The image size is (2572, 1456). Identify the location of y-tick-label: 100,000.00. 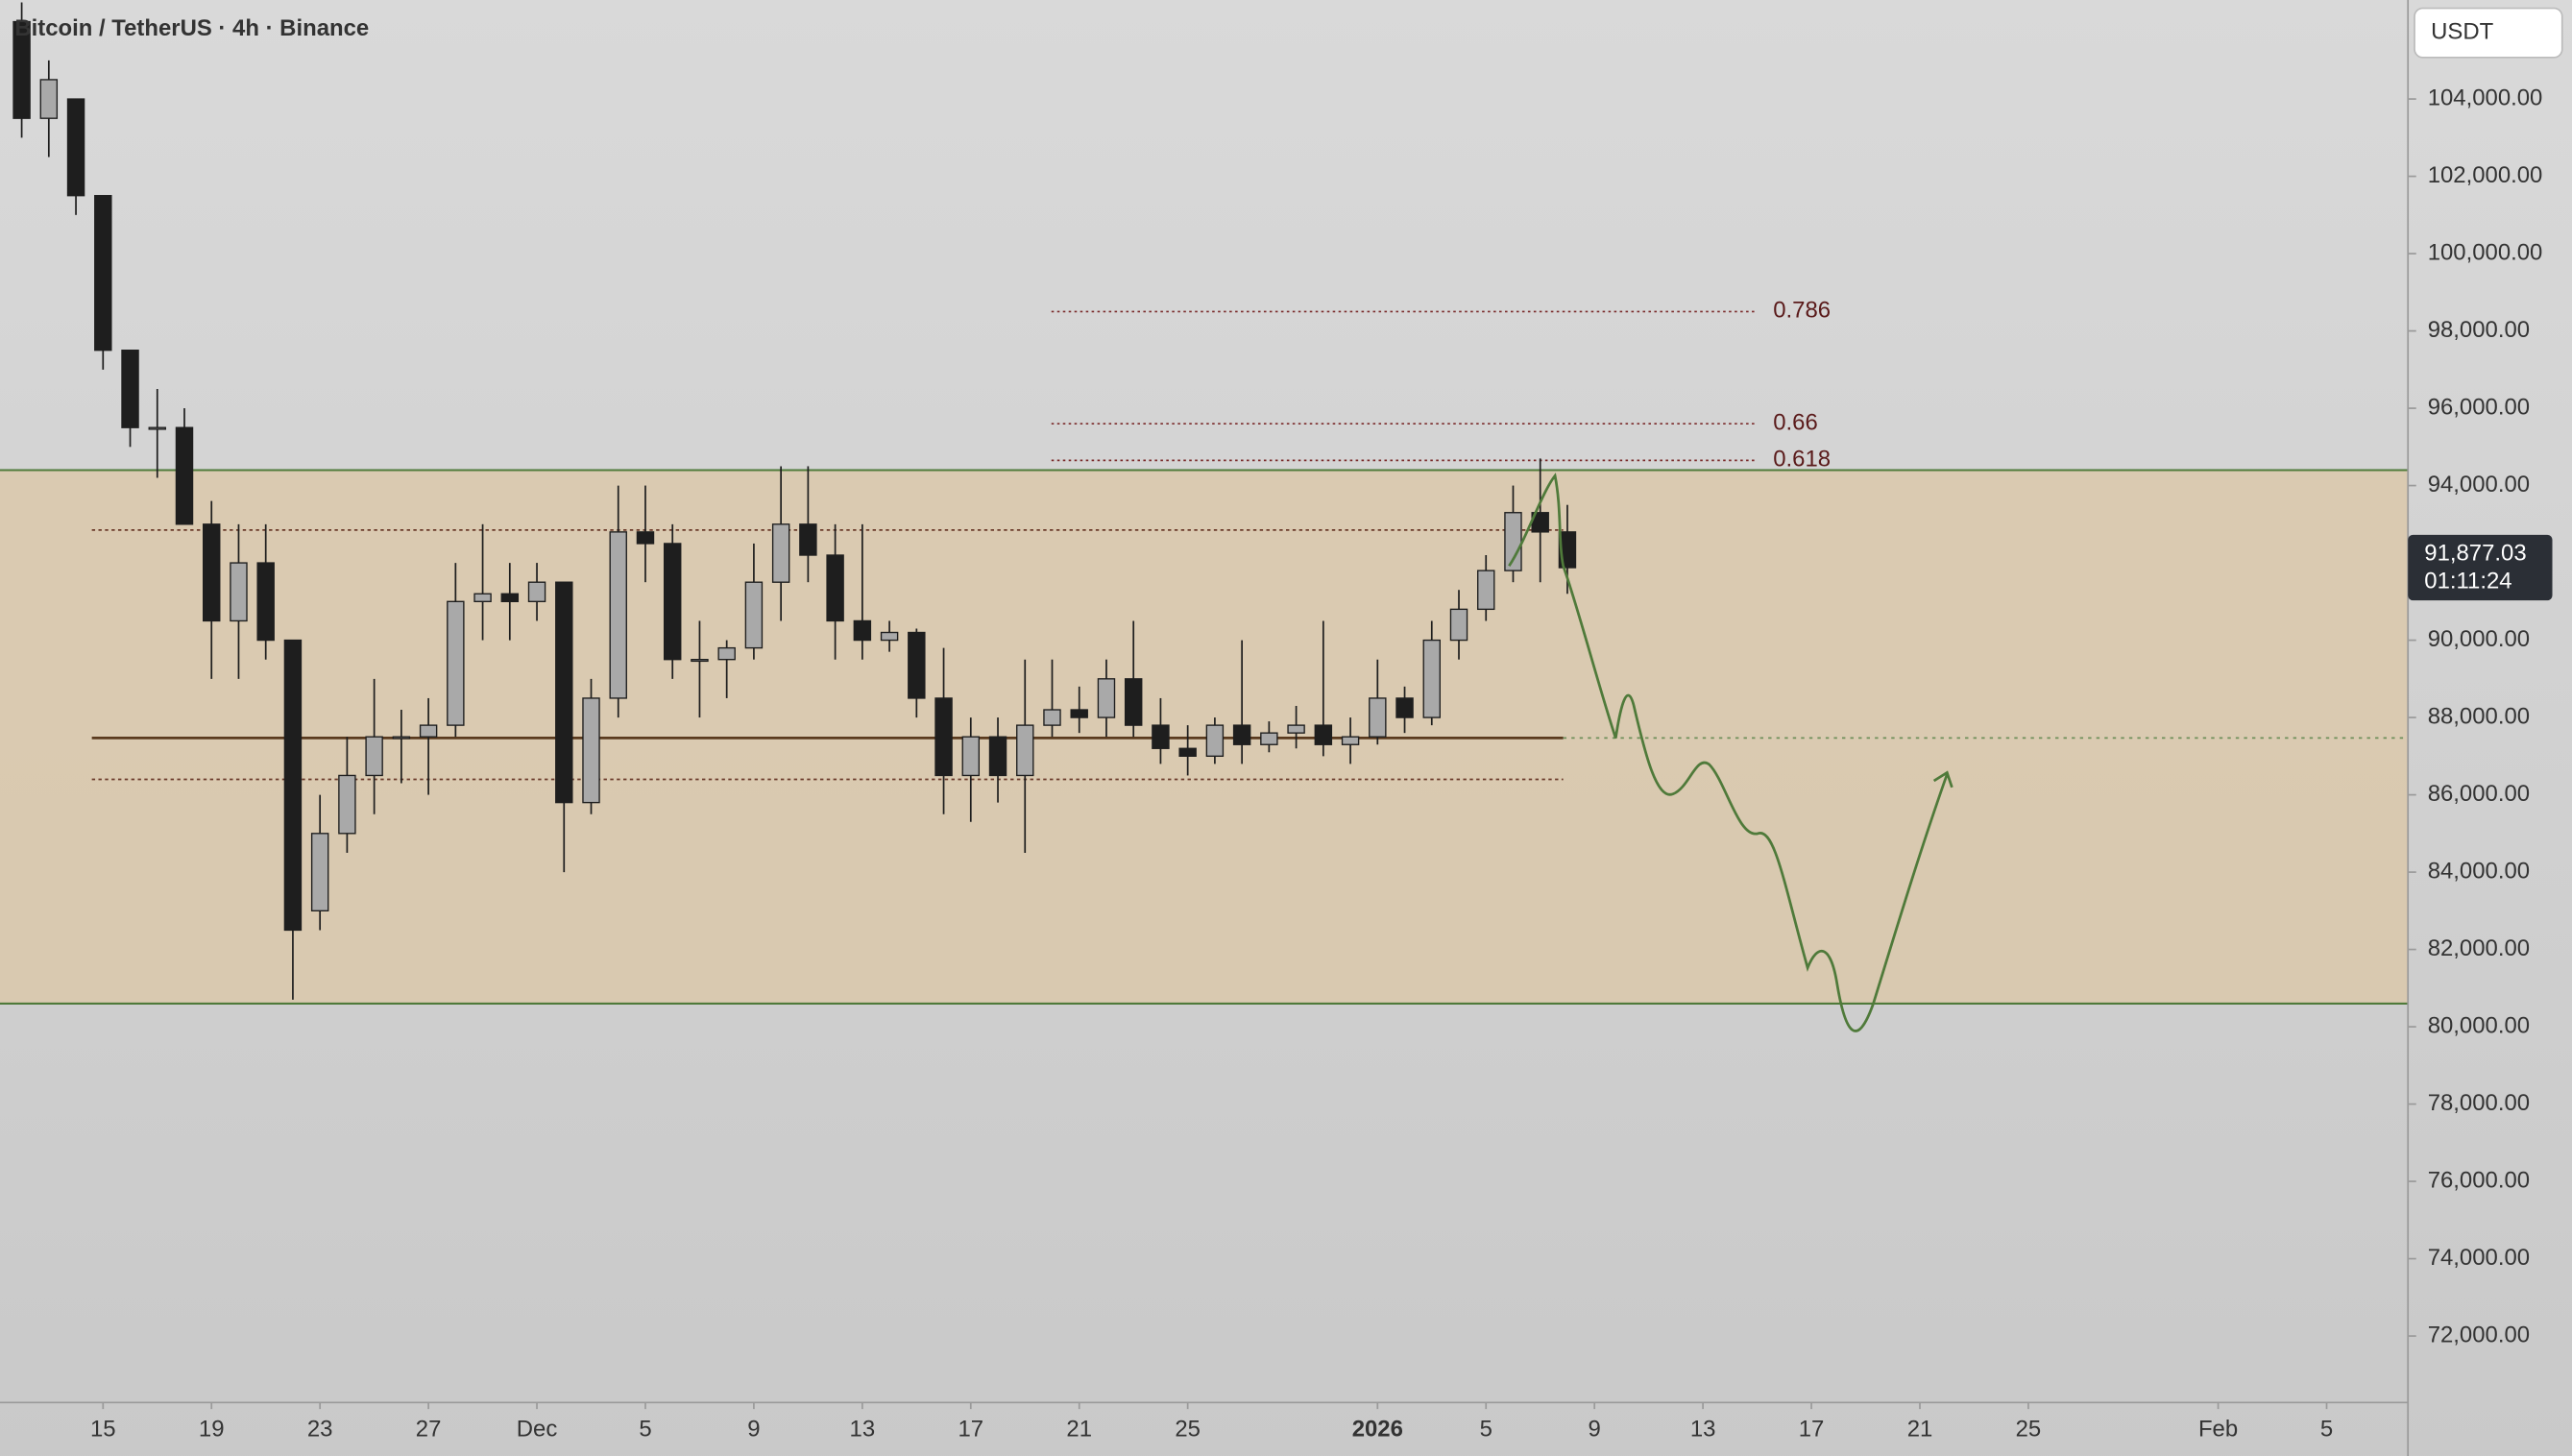
(2485, 252).